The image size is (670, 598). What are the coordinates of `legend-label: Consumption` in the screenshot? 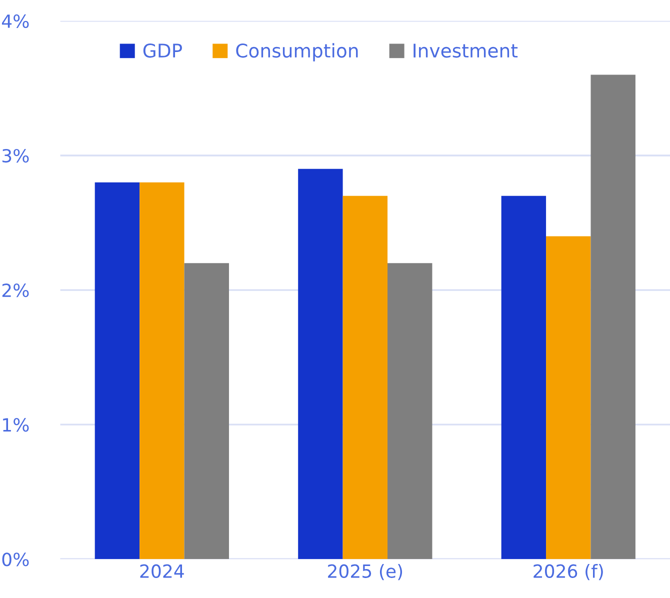 It's located at (297, 52).